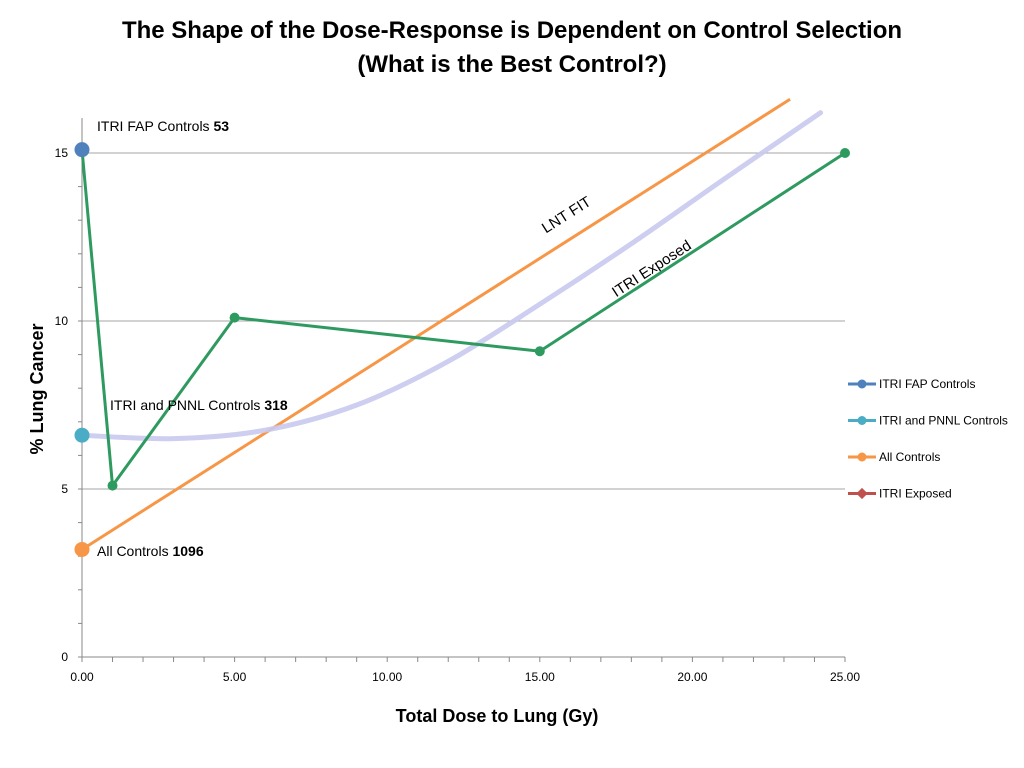  I want to click on x-tick-label: 15.00, so click(540, 677).